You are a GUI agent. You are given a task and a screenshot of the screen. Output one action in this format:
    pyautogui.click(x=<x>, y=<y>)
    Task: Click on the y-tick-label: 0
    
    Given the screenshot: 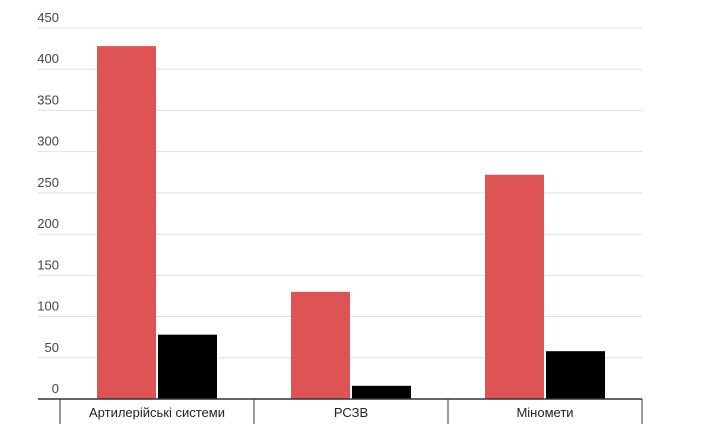 What is the action you would take?
    pyautogui.click(x=55, y=388)
    